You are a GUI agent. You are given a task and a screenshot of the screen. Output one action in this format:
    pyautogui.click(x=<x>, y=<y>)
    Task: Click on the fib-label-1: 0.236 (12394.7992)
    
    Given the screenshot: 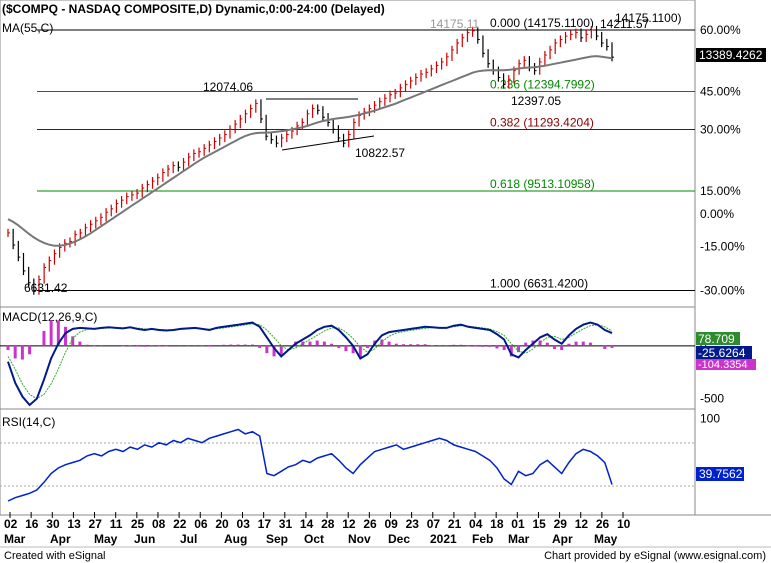 What is the action you would take?
    pyautogui.click(x=542, y=85)
    